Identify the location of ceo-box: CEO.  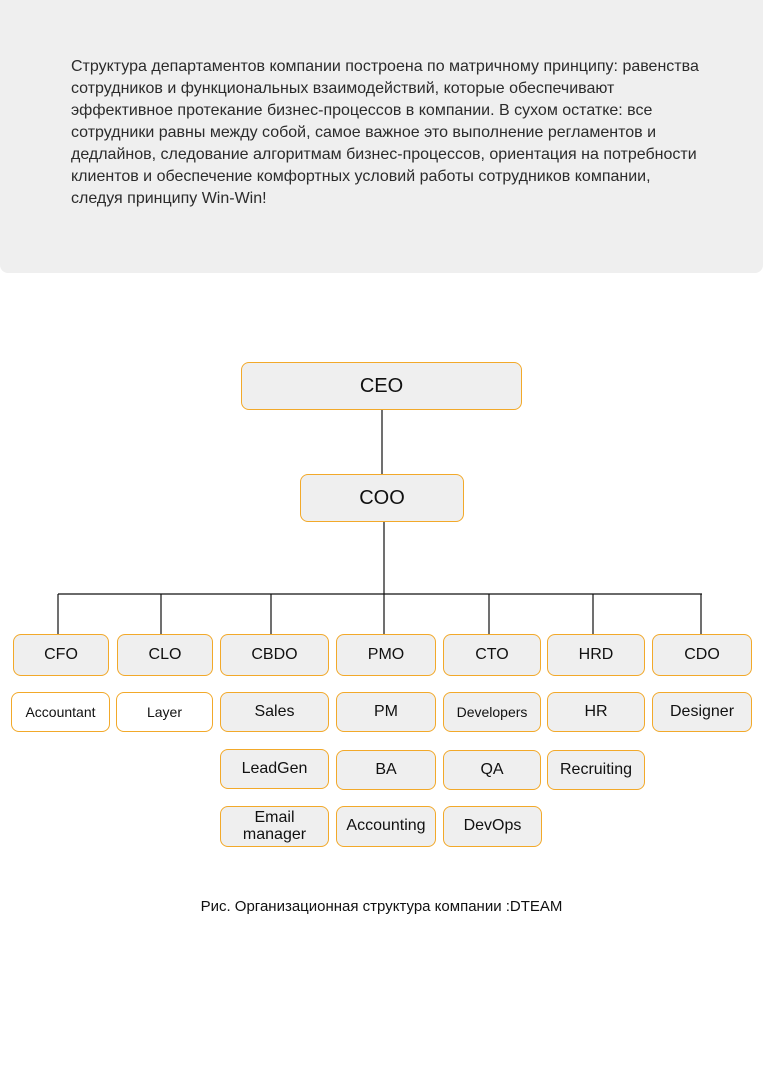
(381, 386).